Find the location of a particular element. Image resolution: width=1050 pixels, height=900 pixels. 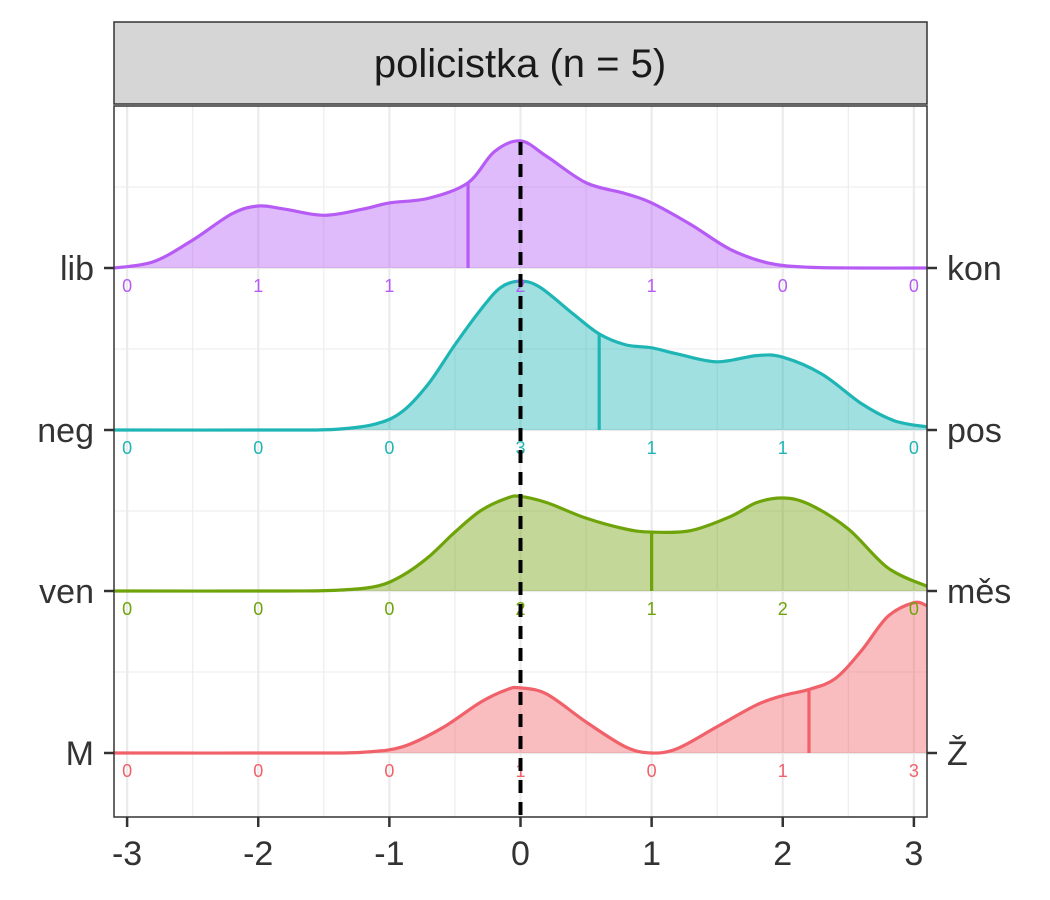

facet-strip is located at coordinates (520, 63).